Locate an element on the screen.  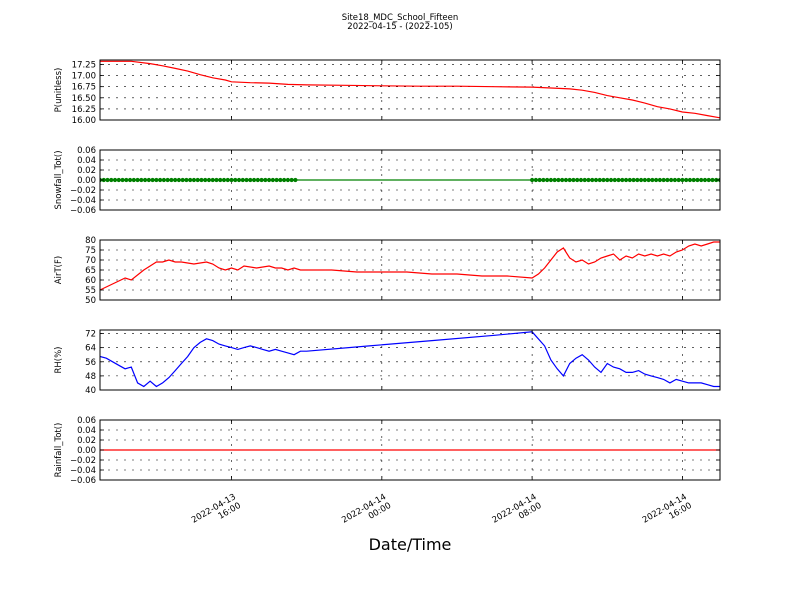
y-tick-label: 16.00 is located at coordinates (84, 121).